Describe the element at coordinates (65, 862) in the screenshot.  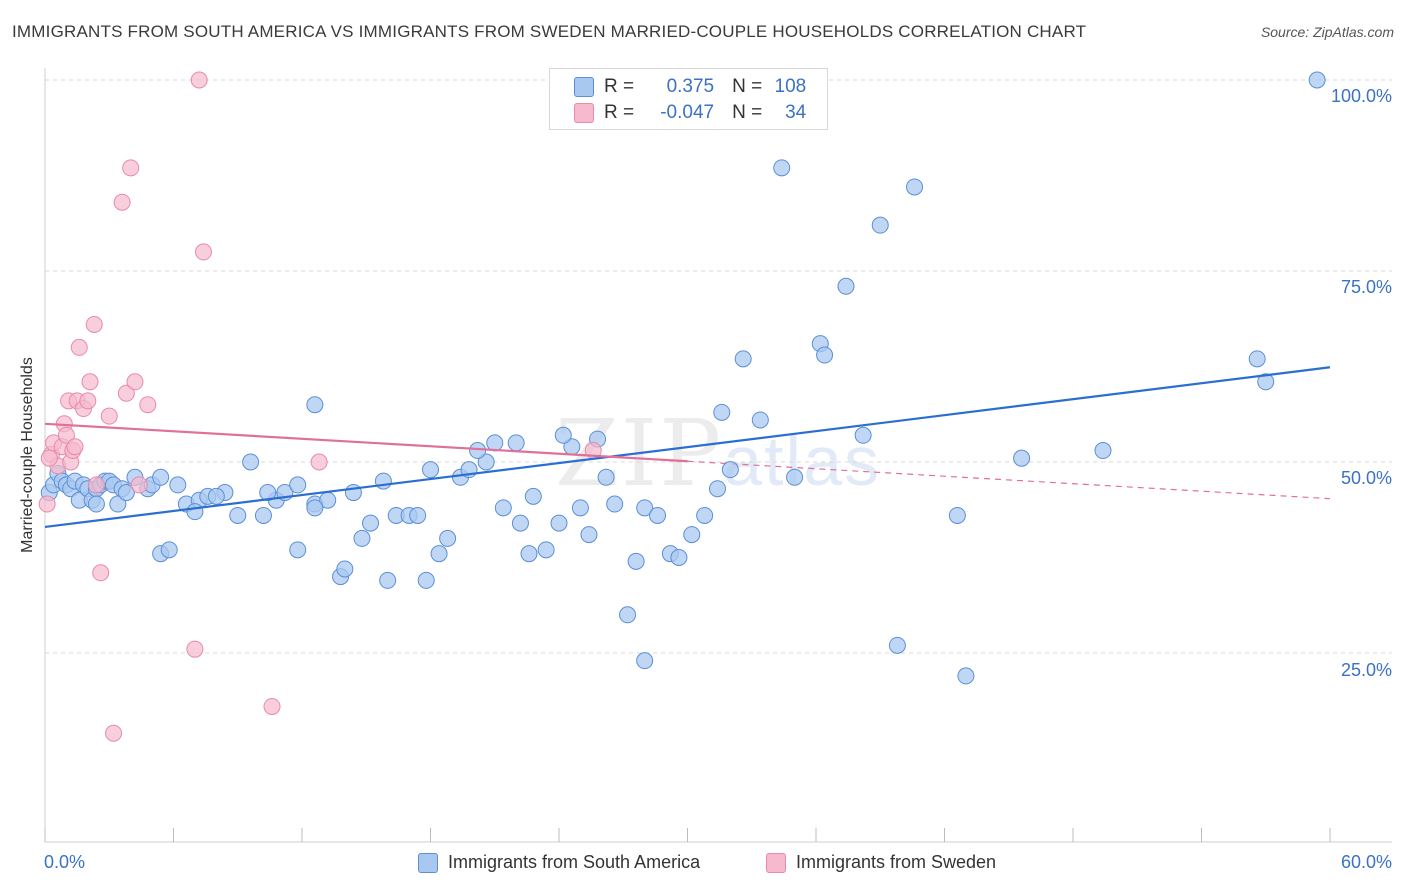
I see `x-tick-label-min: 0.0%` at that location.